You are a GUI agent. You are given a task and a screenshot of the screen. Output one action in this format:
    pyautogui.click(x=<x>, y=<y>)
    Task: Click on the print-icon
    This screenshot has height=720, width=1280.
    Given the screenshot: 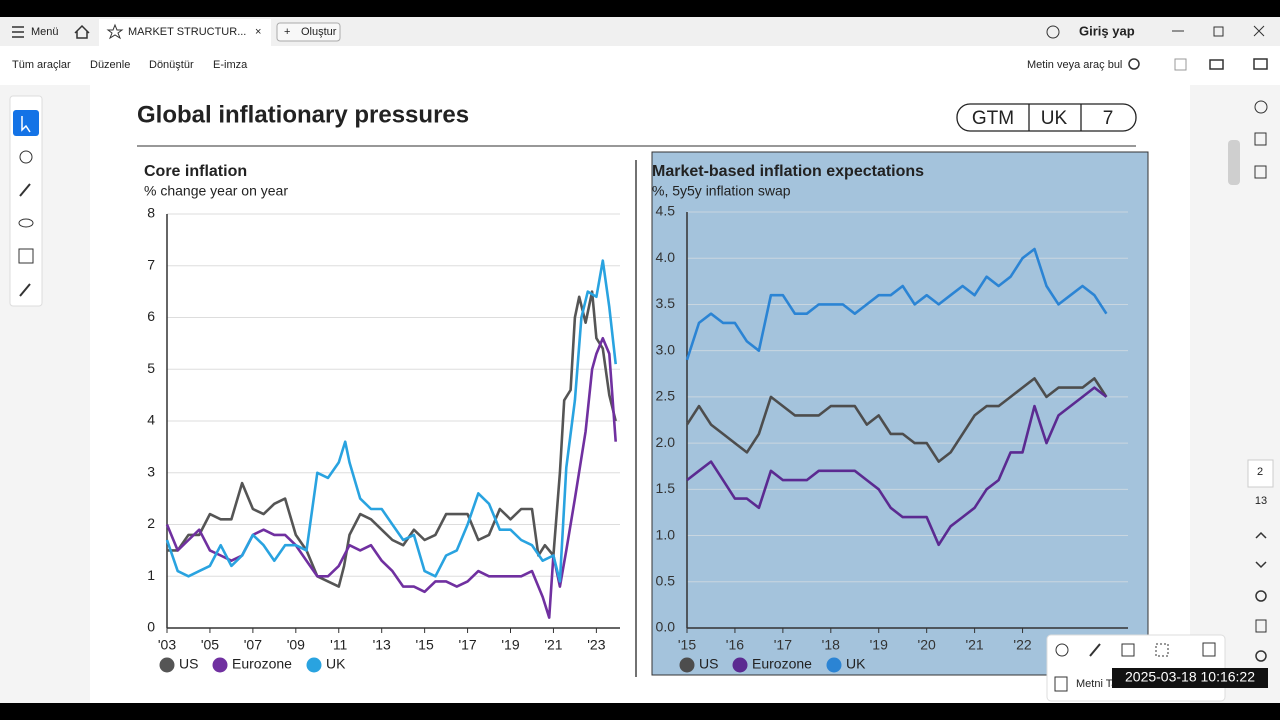 What is the action you would take?
    pyautogui.click(x=1216, y=64)
    